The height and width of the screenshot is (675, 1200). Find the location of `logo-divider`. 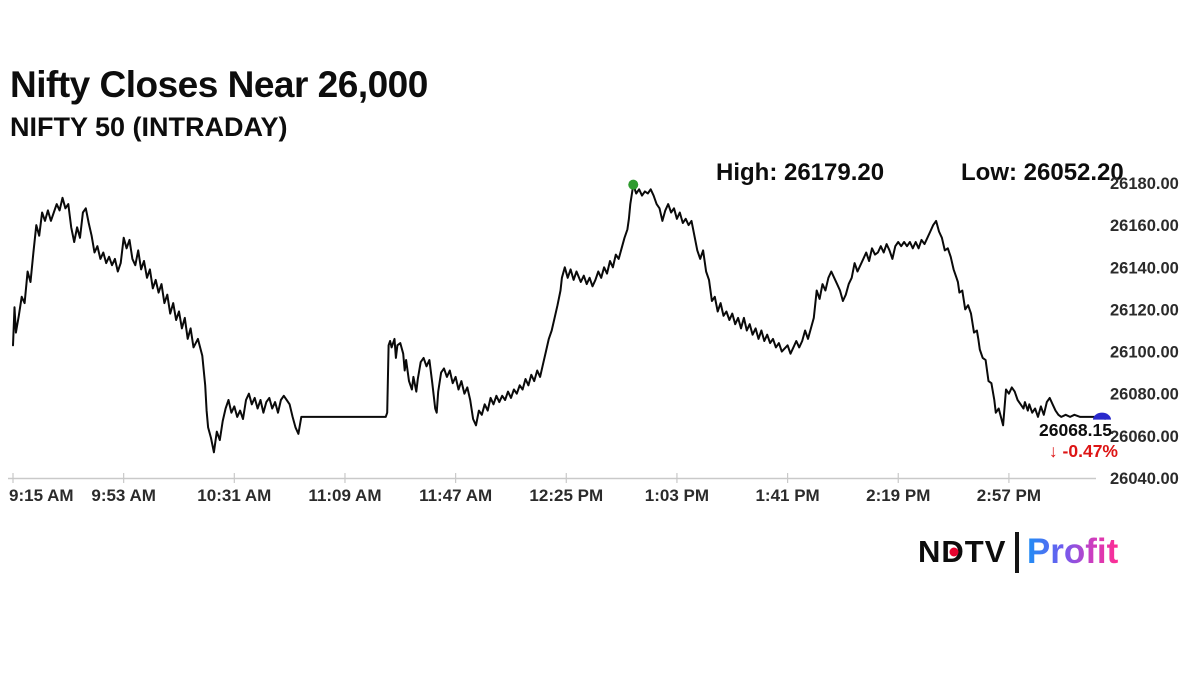

logo-divider is located at coordinates (1017, 552).